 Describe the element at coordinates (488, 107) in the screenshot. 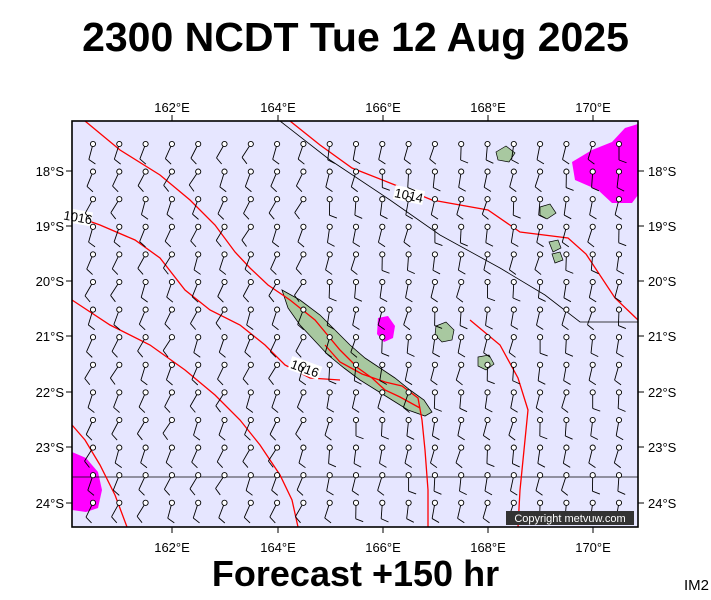

I see `lon-label-top-168: 168°E` at that location.